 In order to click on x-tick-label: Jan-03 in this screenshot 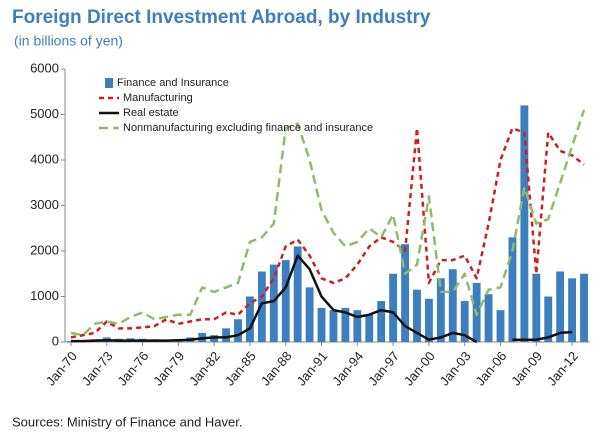, I will do `click(455, 368)`.